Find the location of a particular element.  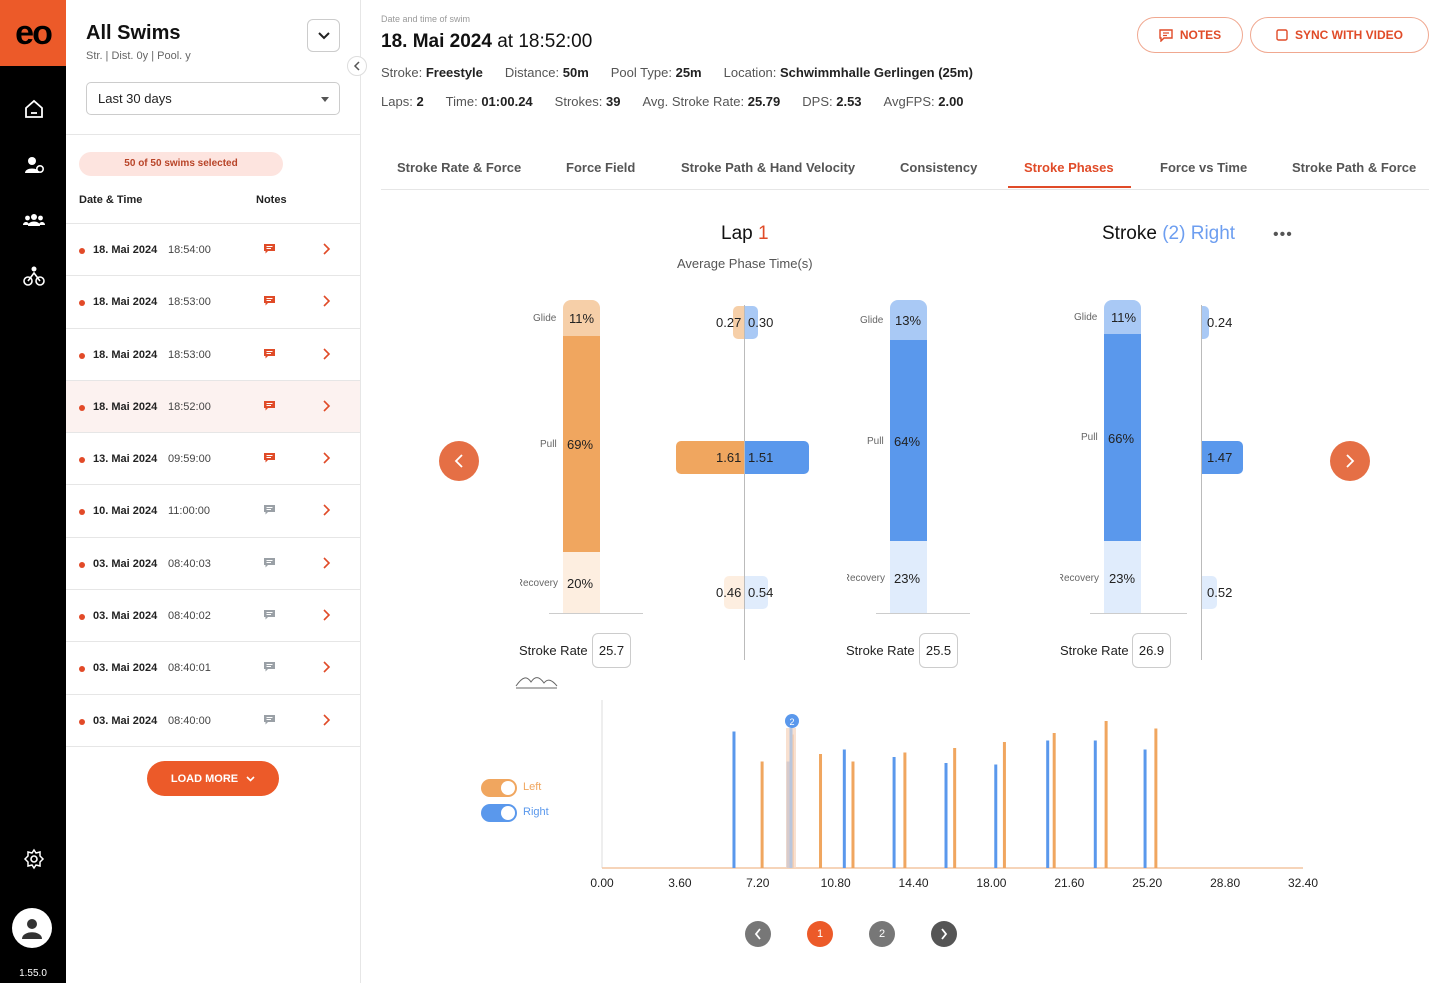

stroke2-pull-pct: 66% is located at coordinates (1121, 438).